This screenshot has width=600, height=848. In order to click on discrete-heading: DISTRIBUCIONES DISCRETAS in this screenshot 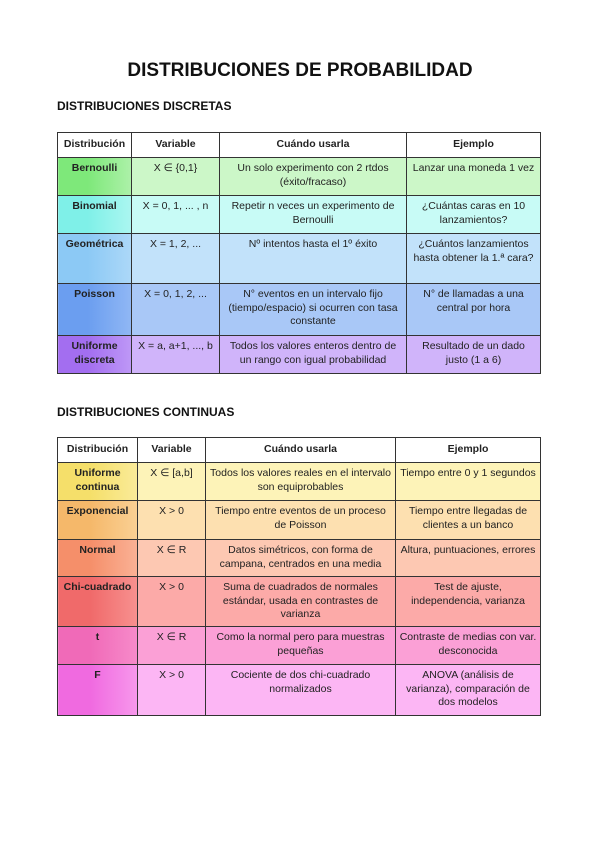, I will do `click(144, 106)`.